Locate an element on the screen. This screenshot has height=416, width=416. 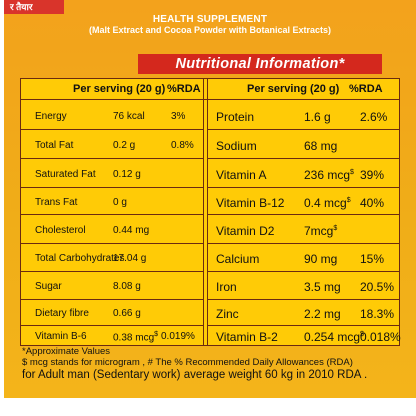
corner-text: र तैयार is located at coordinates (21, 7).